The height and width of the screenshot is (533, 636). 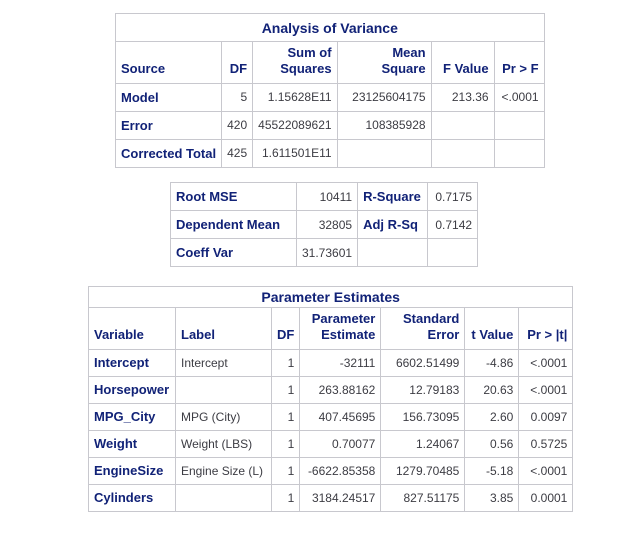 What do you see at coordinates (546, 497) in the screenshot?
I see `params-cell-p: 0.0001` at bounding box center [546, 497].